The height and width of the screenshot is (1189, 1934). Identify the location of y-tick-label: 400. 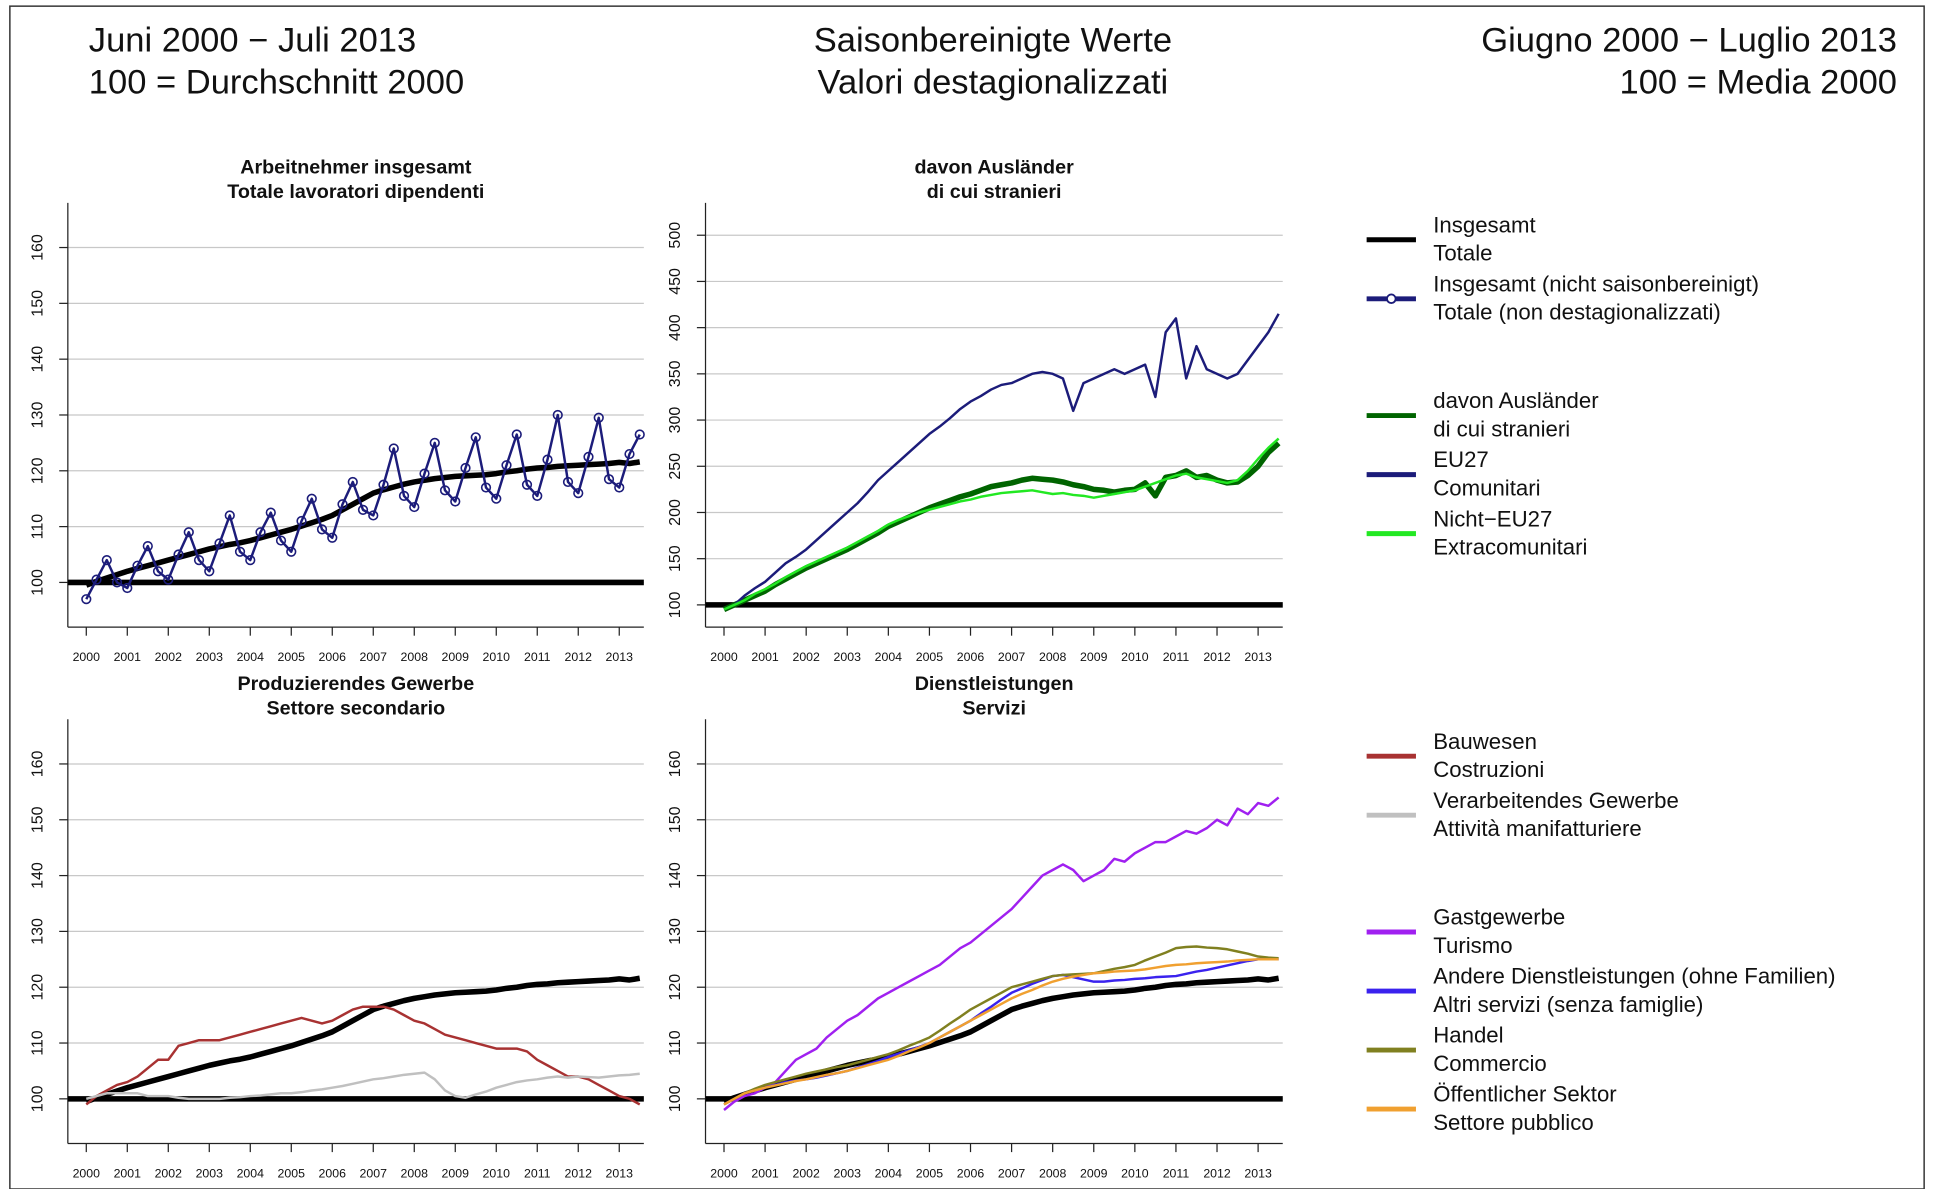
(675, 327).